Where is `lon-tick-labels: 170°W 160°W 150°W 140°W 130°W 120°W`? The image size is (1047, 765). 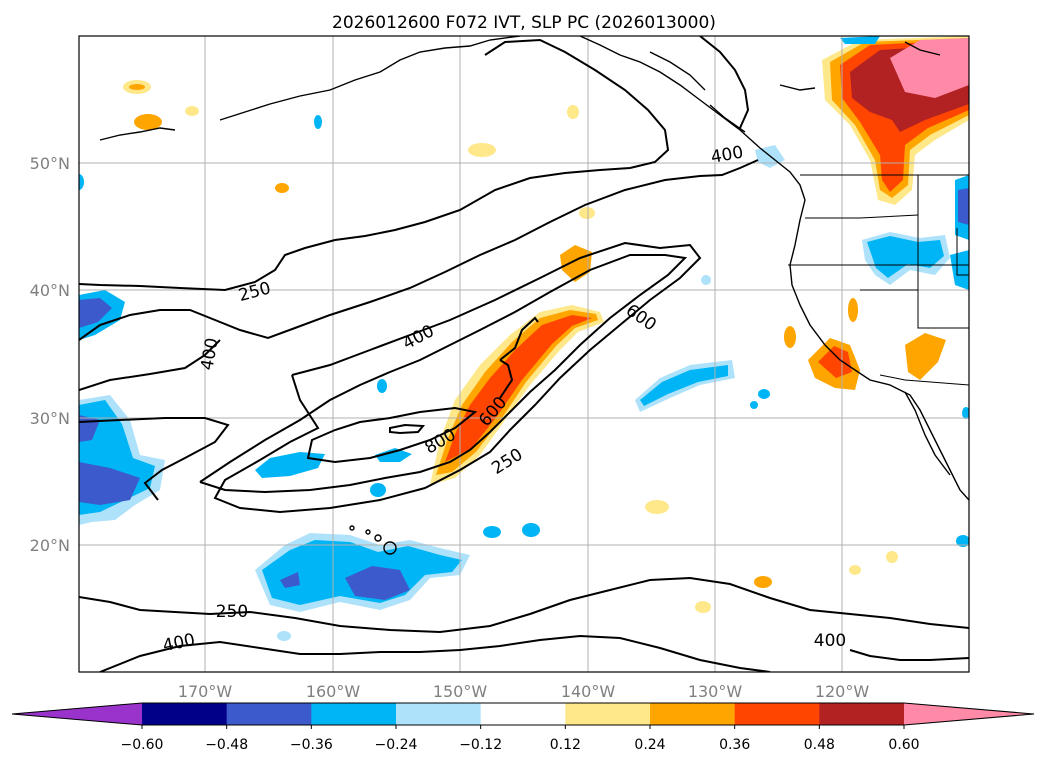 lon-tick-labels: 170°W 160°W 150°W 140°W 130°W 120°W is located at coordinates (524, 691).